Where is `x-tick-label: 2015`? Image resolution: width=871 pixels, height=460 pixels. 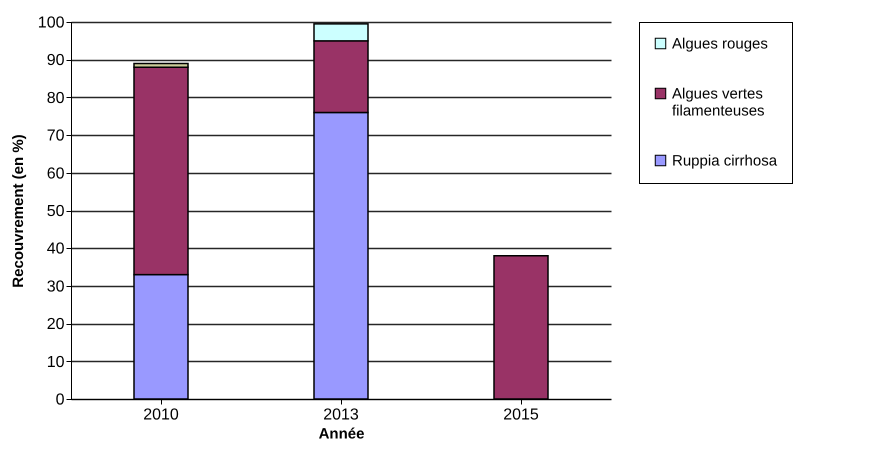
x-tick-label: 2015 is located at coordinates (521, 415).